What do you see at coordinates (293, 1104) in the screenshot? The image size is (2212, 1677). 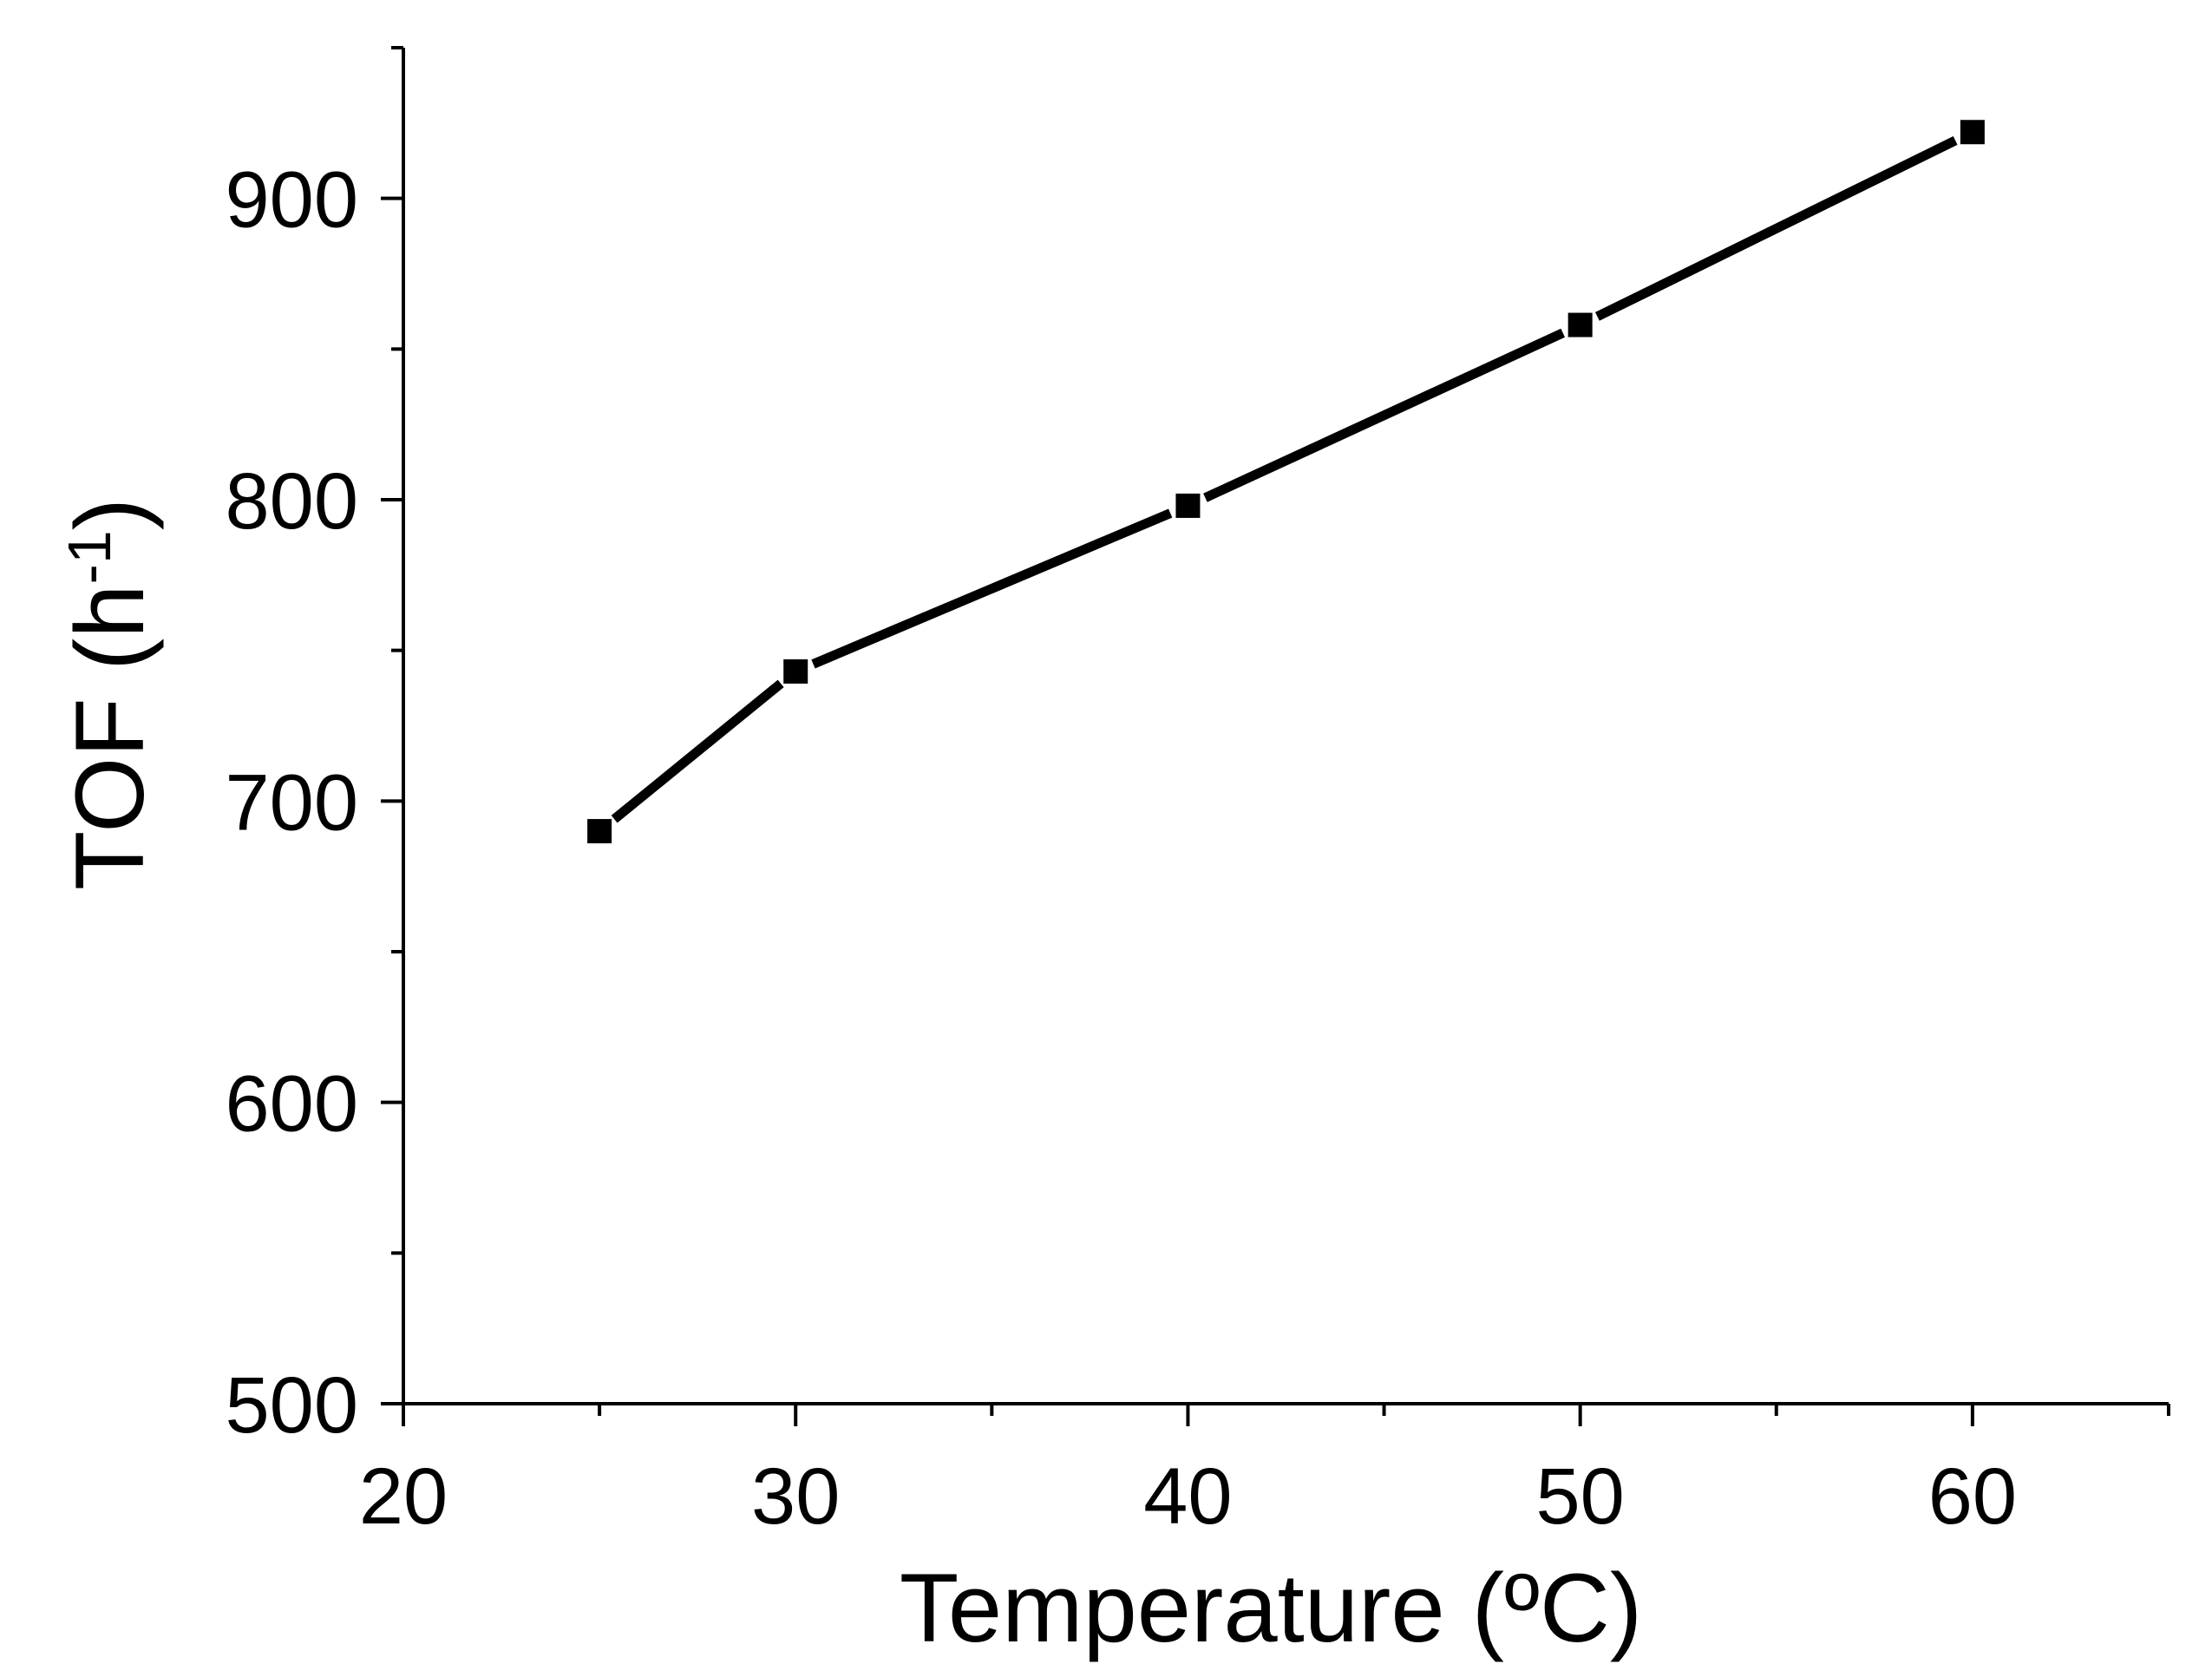 I see `y-tick-label: 600` at bounding box center [293, 1104].